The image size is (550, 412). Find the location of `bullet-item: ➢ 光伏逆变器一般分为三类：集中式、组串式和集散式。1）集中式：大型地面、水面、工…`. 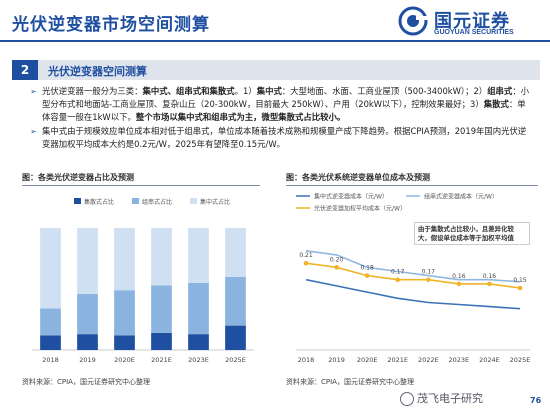

bullet-item: ➢ 光伏逆变器一般分为三类：集中式、组串式和集散式。1）集中式：大型地面、水面、工… is located at coordinates (280, 105).